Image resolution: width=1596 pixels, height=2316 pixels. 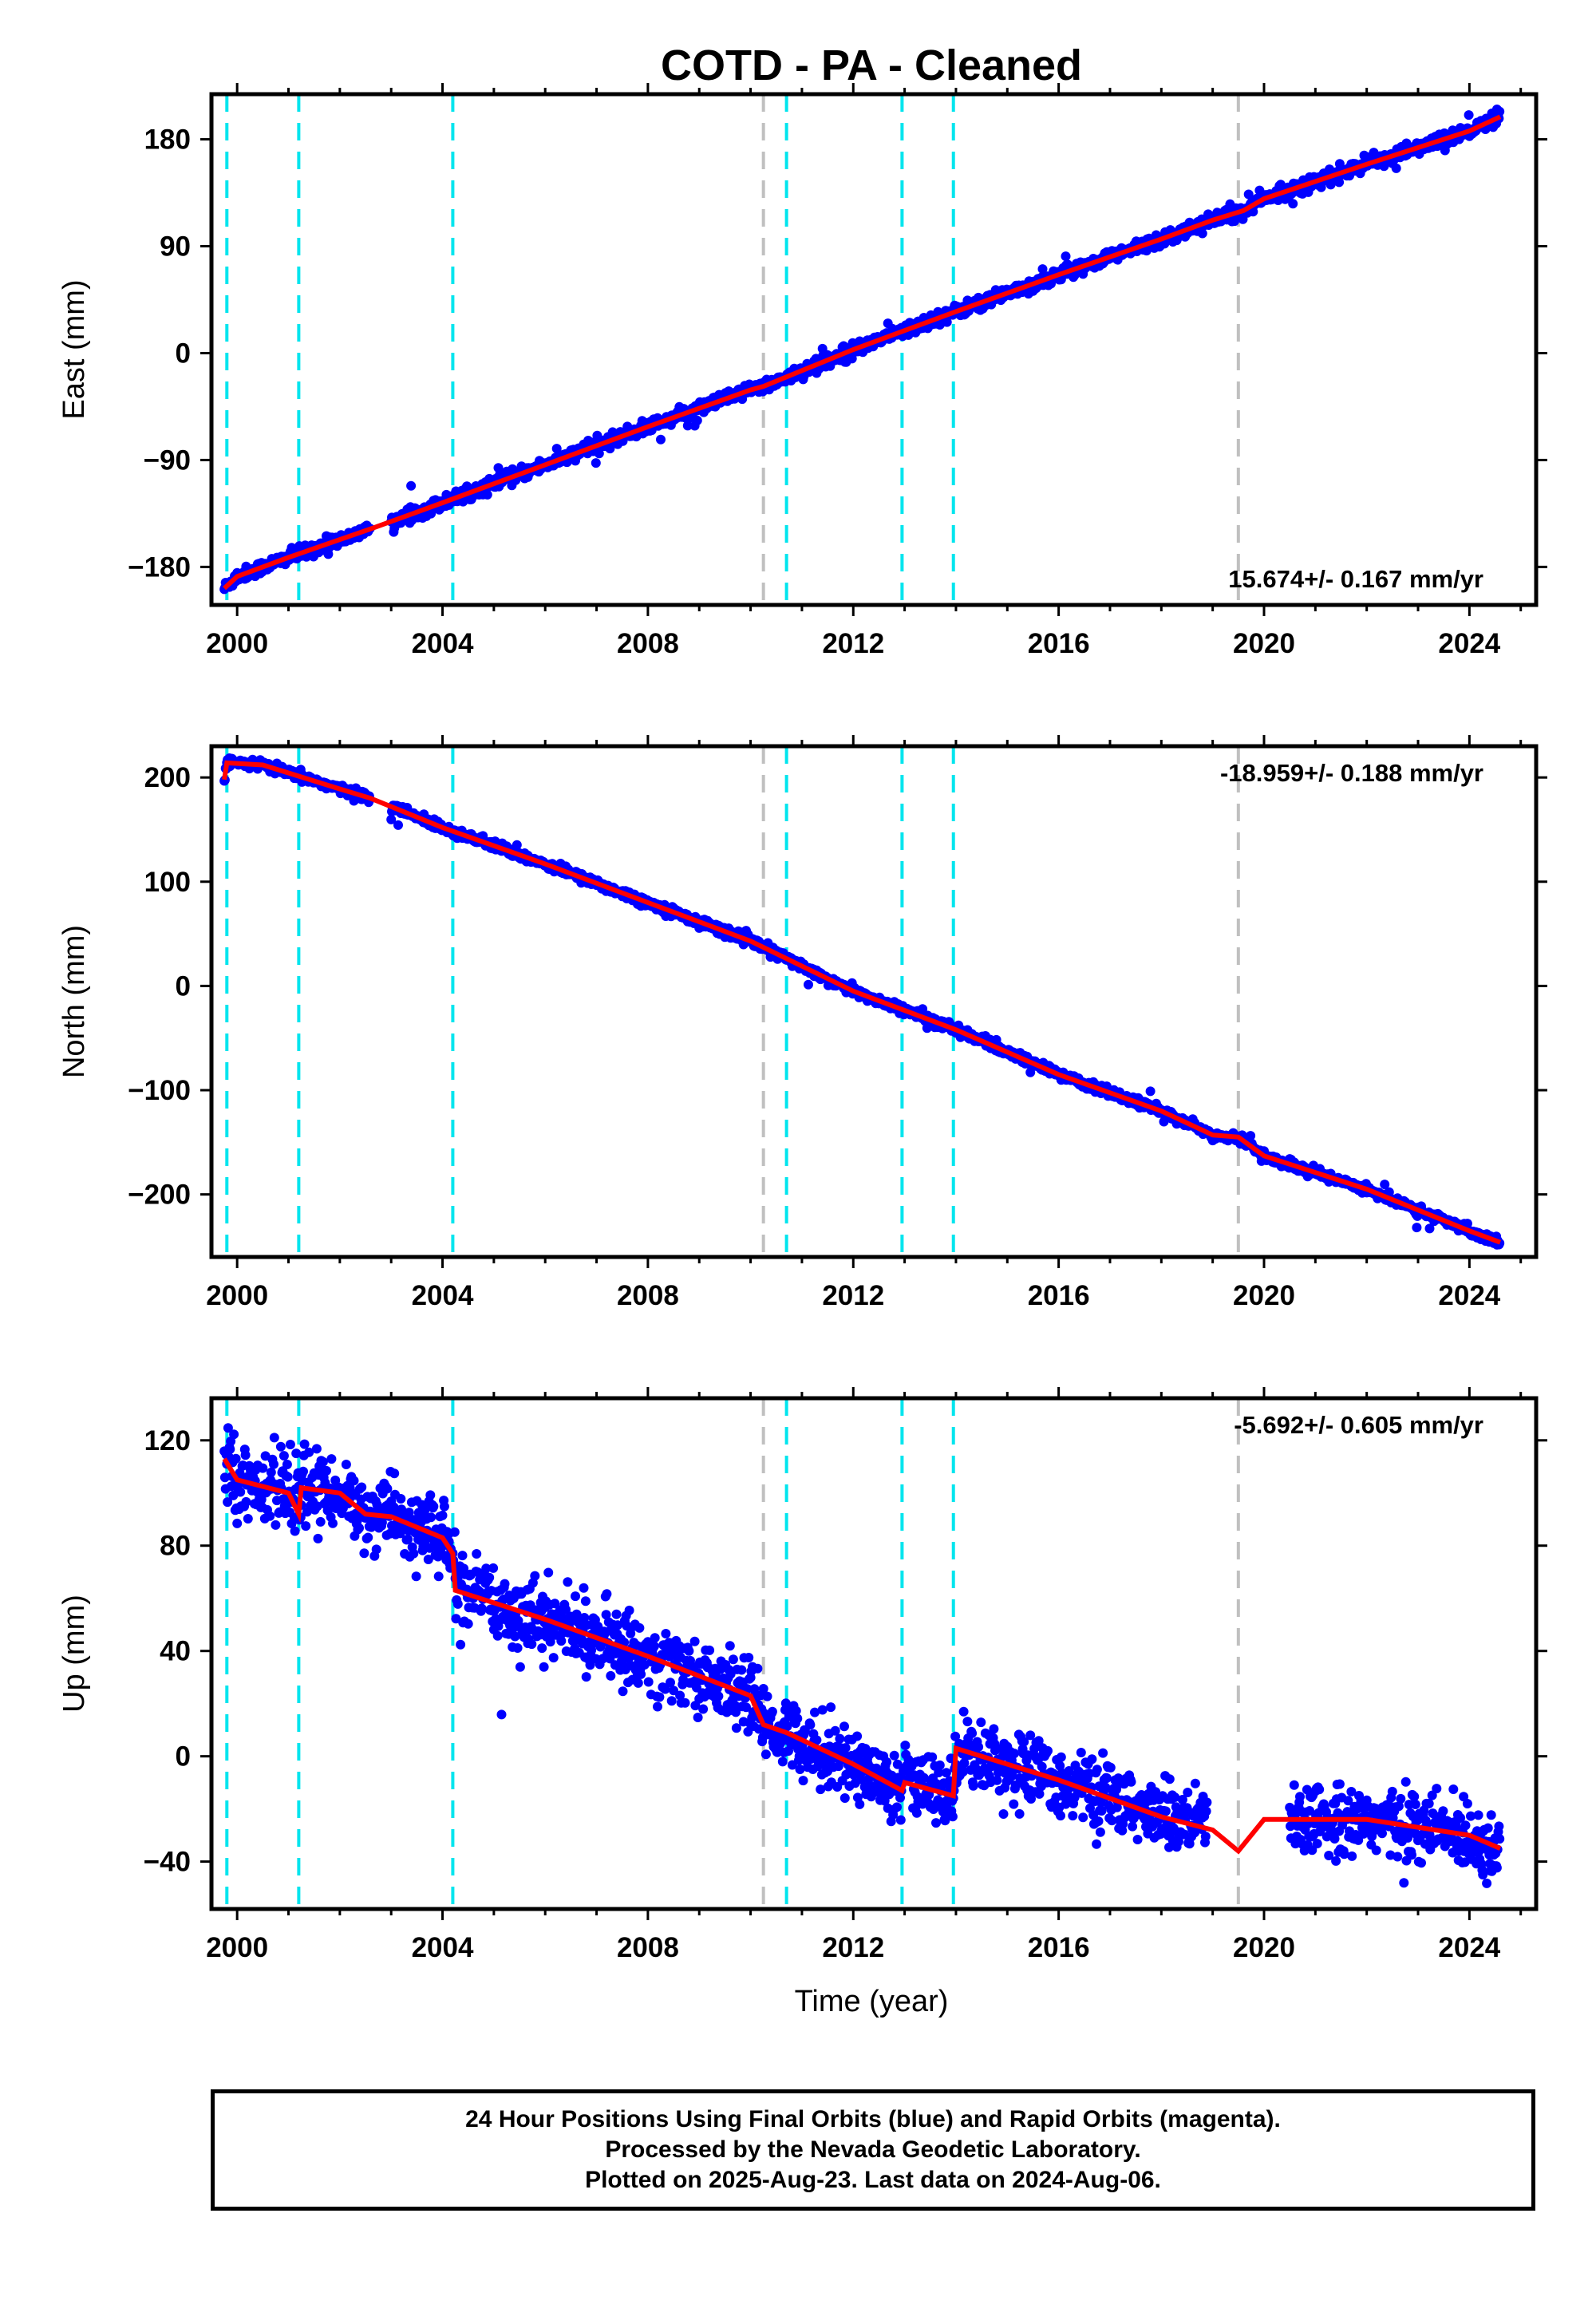 I want to click on x-tick-label: 2016, so click(x=1059, y=643).